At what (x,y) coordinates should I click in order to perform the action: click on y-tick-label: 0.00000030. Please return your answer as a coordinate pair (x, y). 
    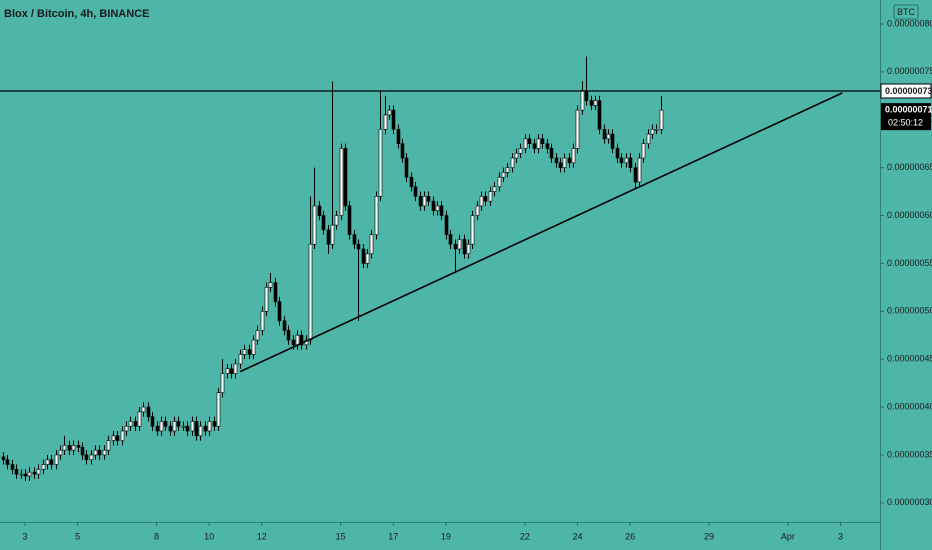
    Looking at the image, I should click on (909, 502).